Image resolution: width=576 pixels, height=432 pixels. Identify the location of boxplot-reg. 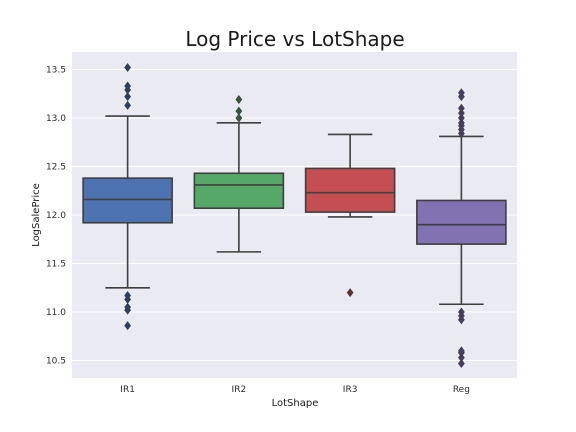
(461, 228).